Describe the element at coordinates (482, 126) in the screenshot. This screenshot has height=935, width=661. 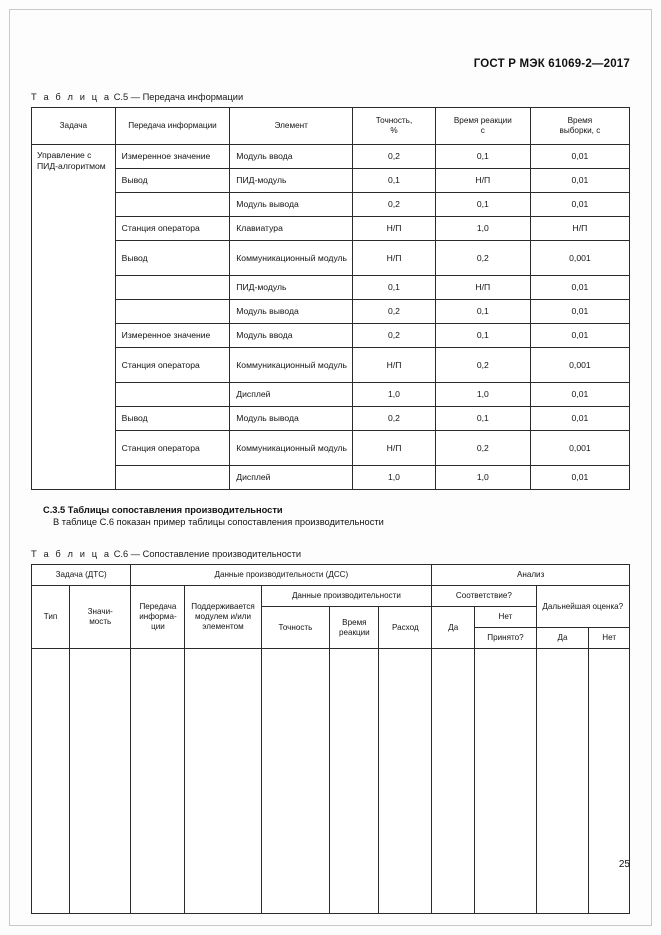
I see `col-reaction-time: Время реакции с` at that location.